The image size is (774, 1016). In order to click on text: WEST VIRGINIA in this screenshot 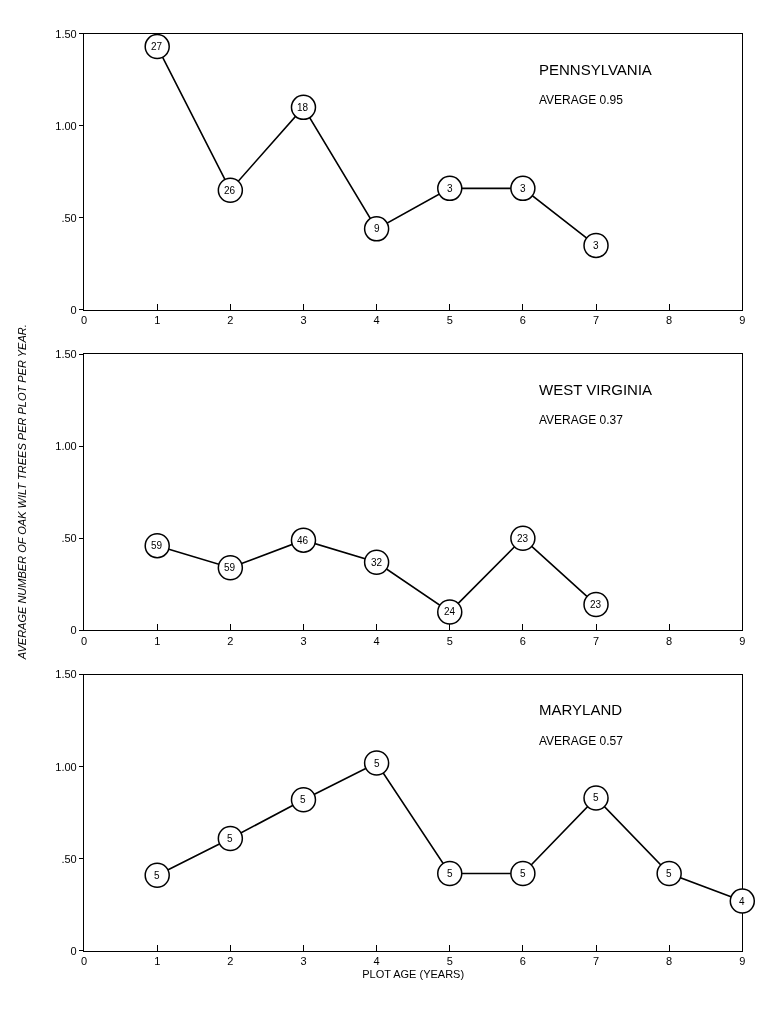, I will do `click(596, 389)`.